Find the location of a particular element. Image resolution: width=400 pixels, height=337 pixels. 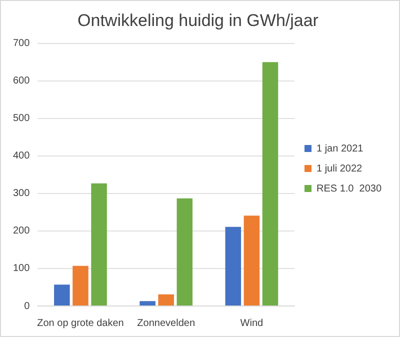

chart-title: Ontwikkeling huidig in GWh/jaar is located at coordinates (198, 20).